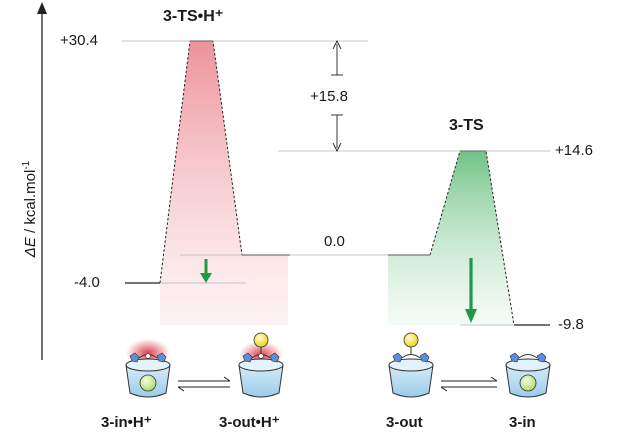 The height and width of the screenshot is (439, 619). I want to click on energy-ts-protonated: +30.4, so click(79, 40).